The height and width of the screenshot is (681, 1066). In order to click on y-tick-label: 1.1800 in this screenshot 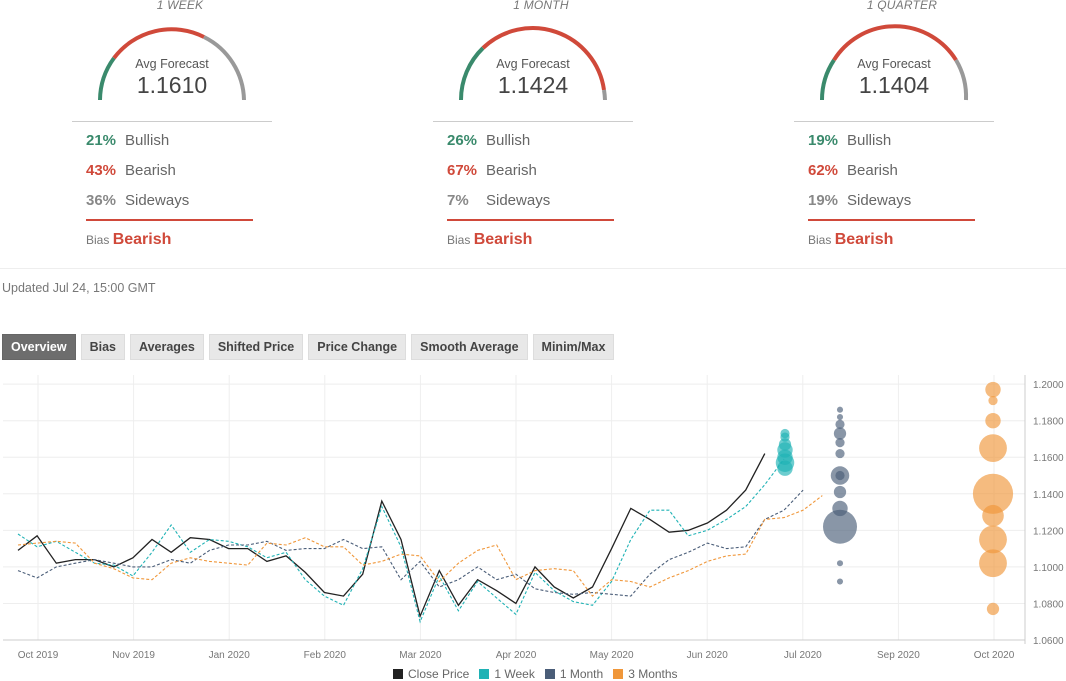, I will do `click(1048, 422)`.